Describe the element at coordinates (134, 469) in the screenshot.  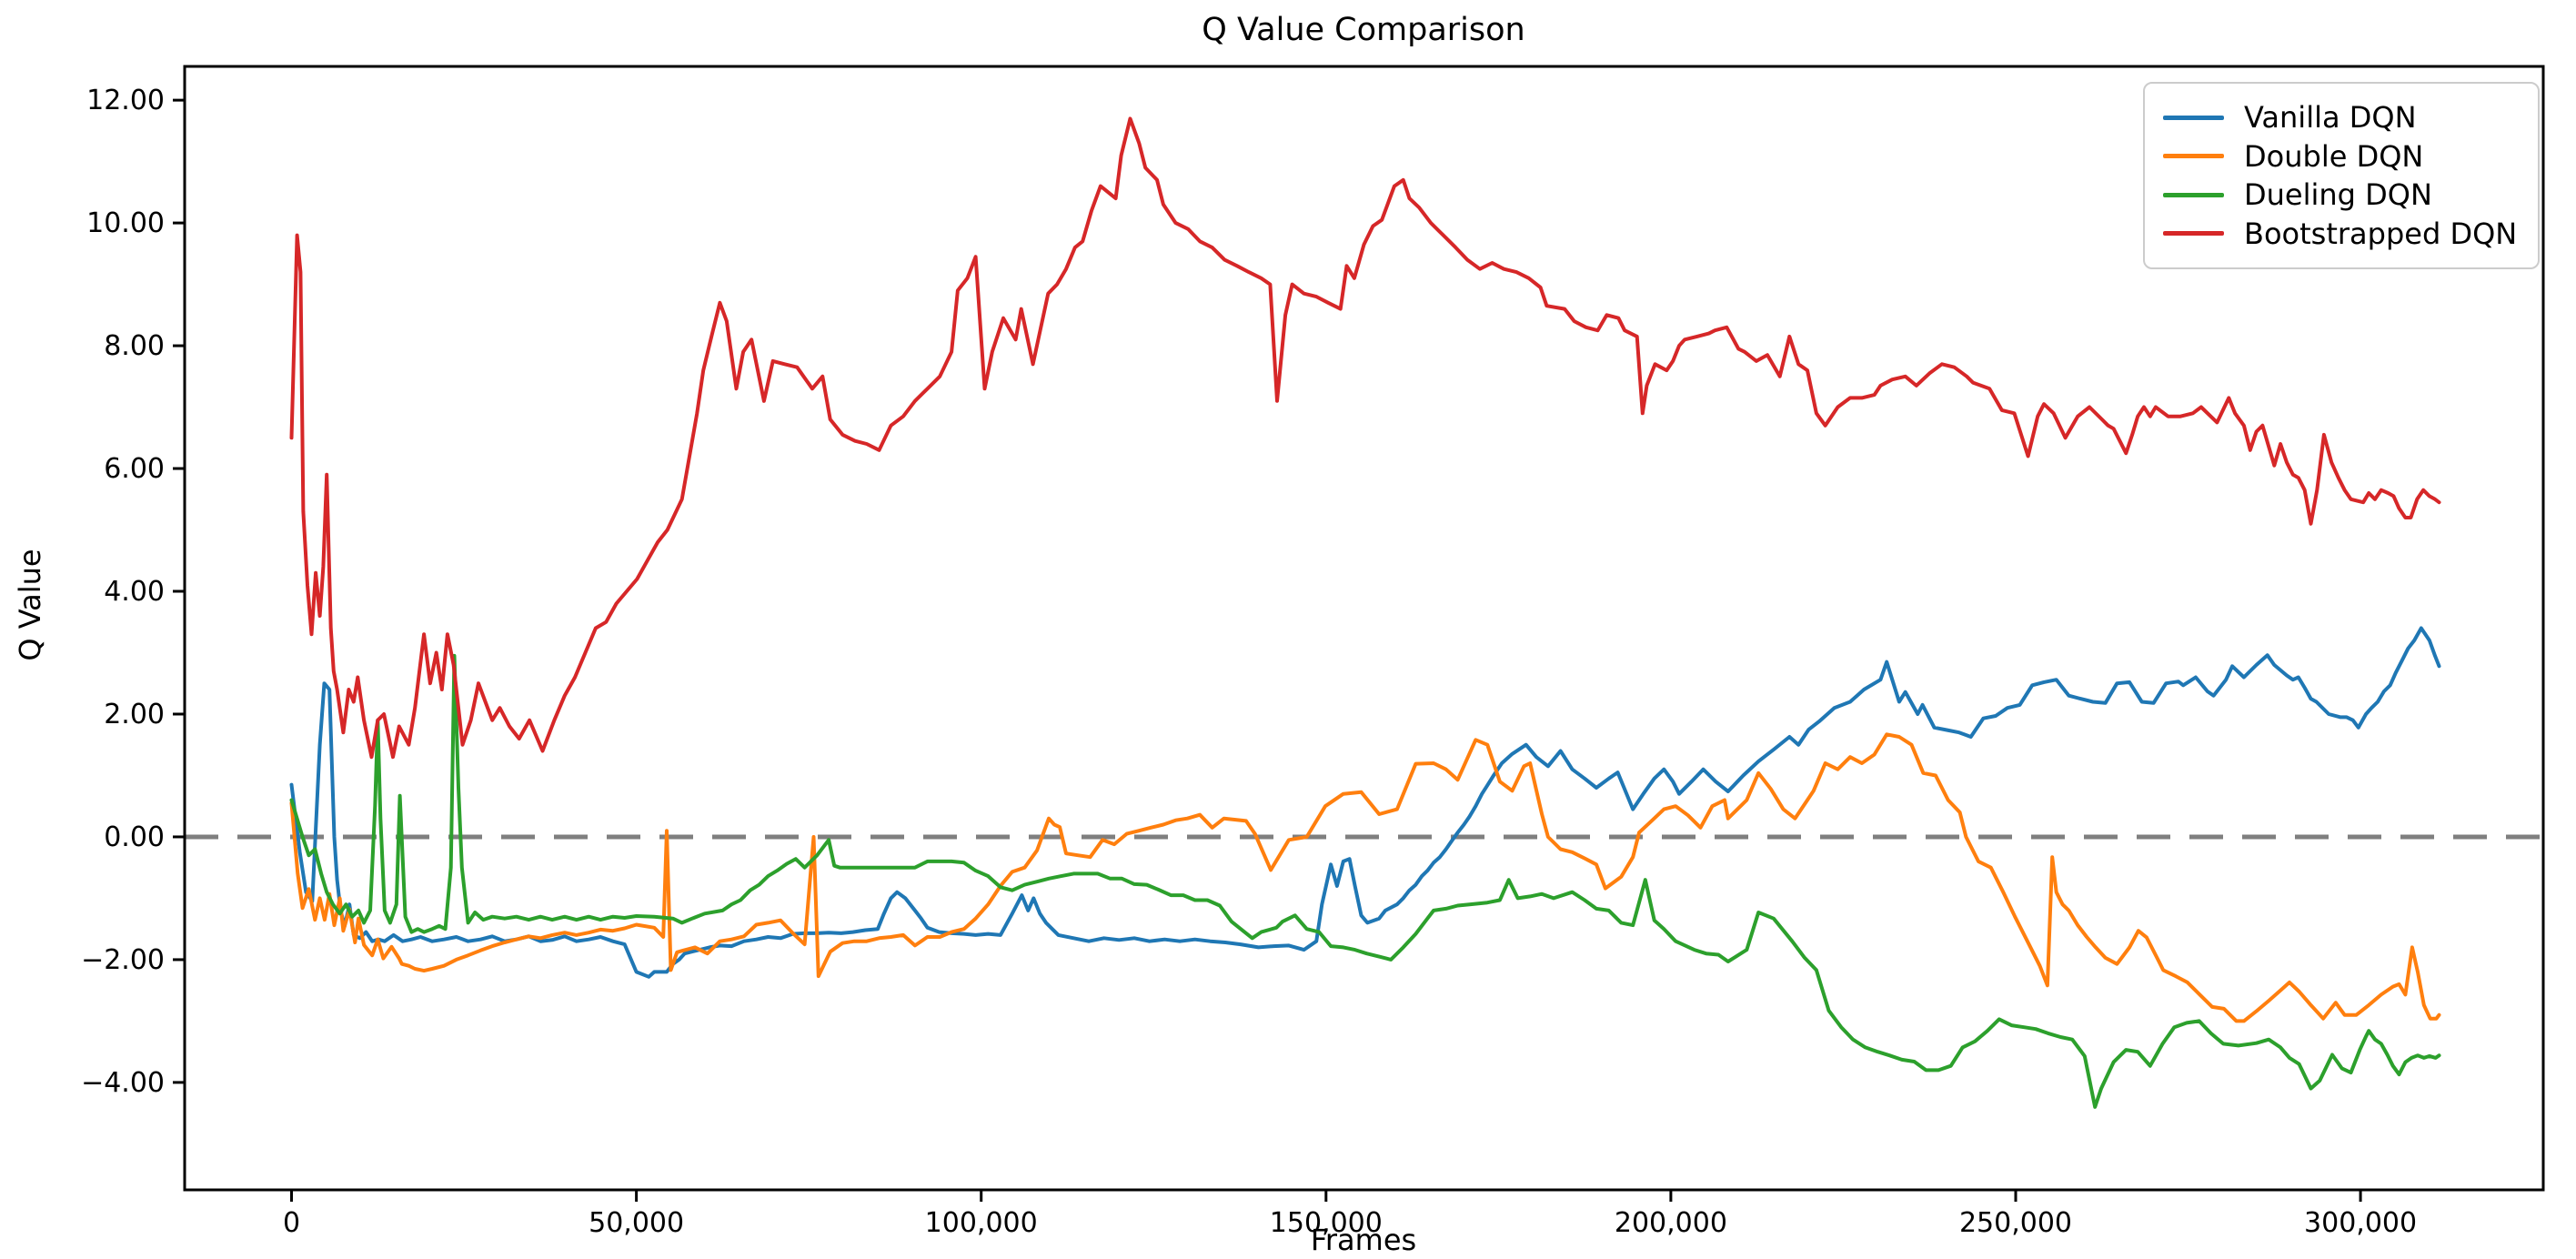
I see `y-tick-label: 6.00` at that location.